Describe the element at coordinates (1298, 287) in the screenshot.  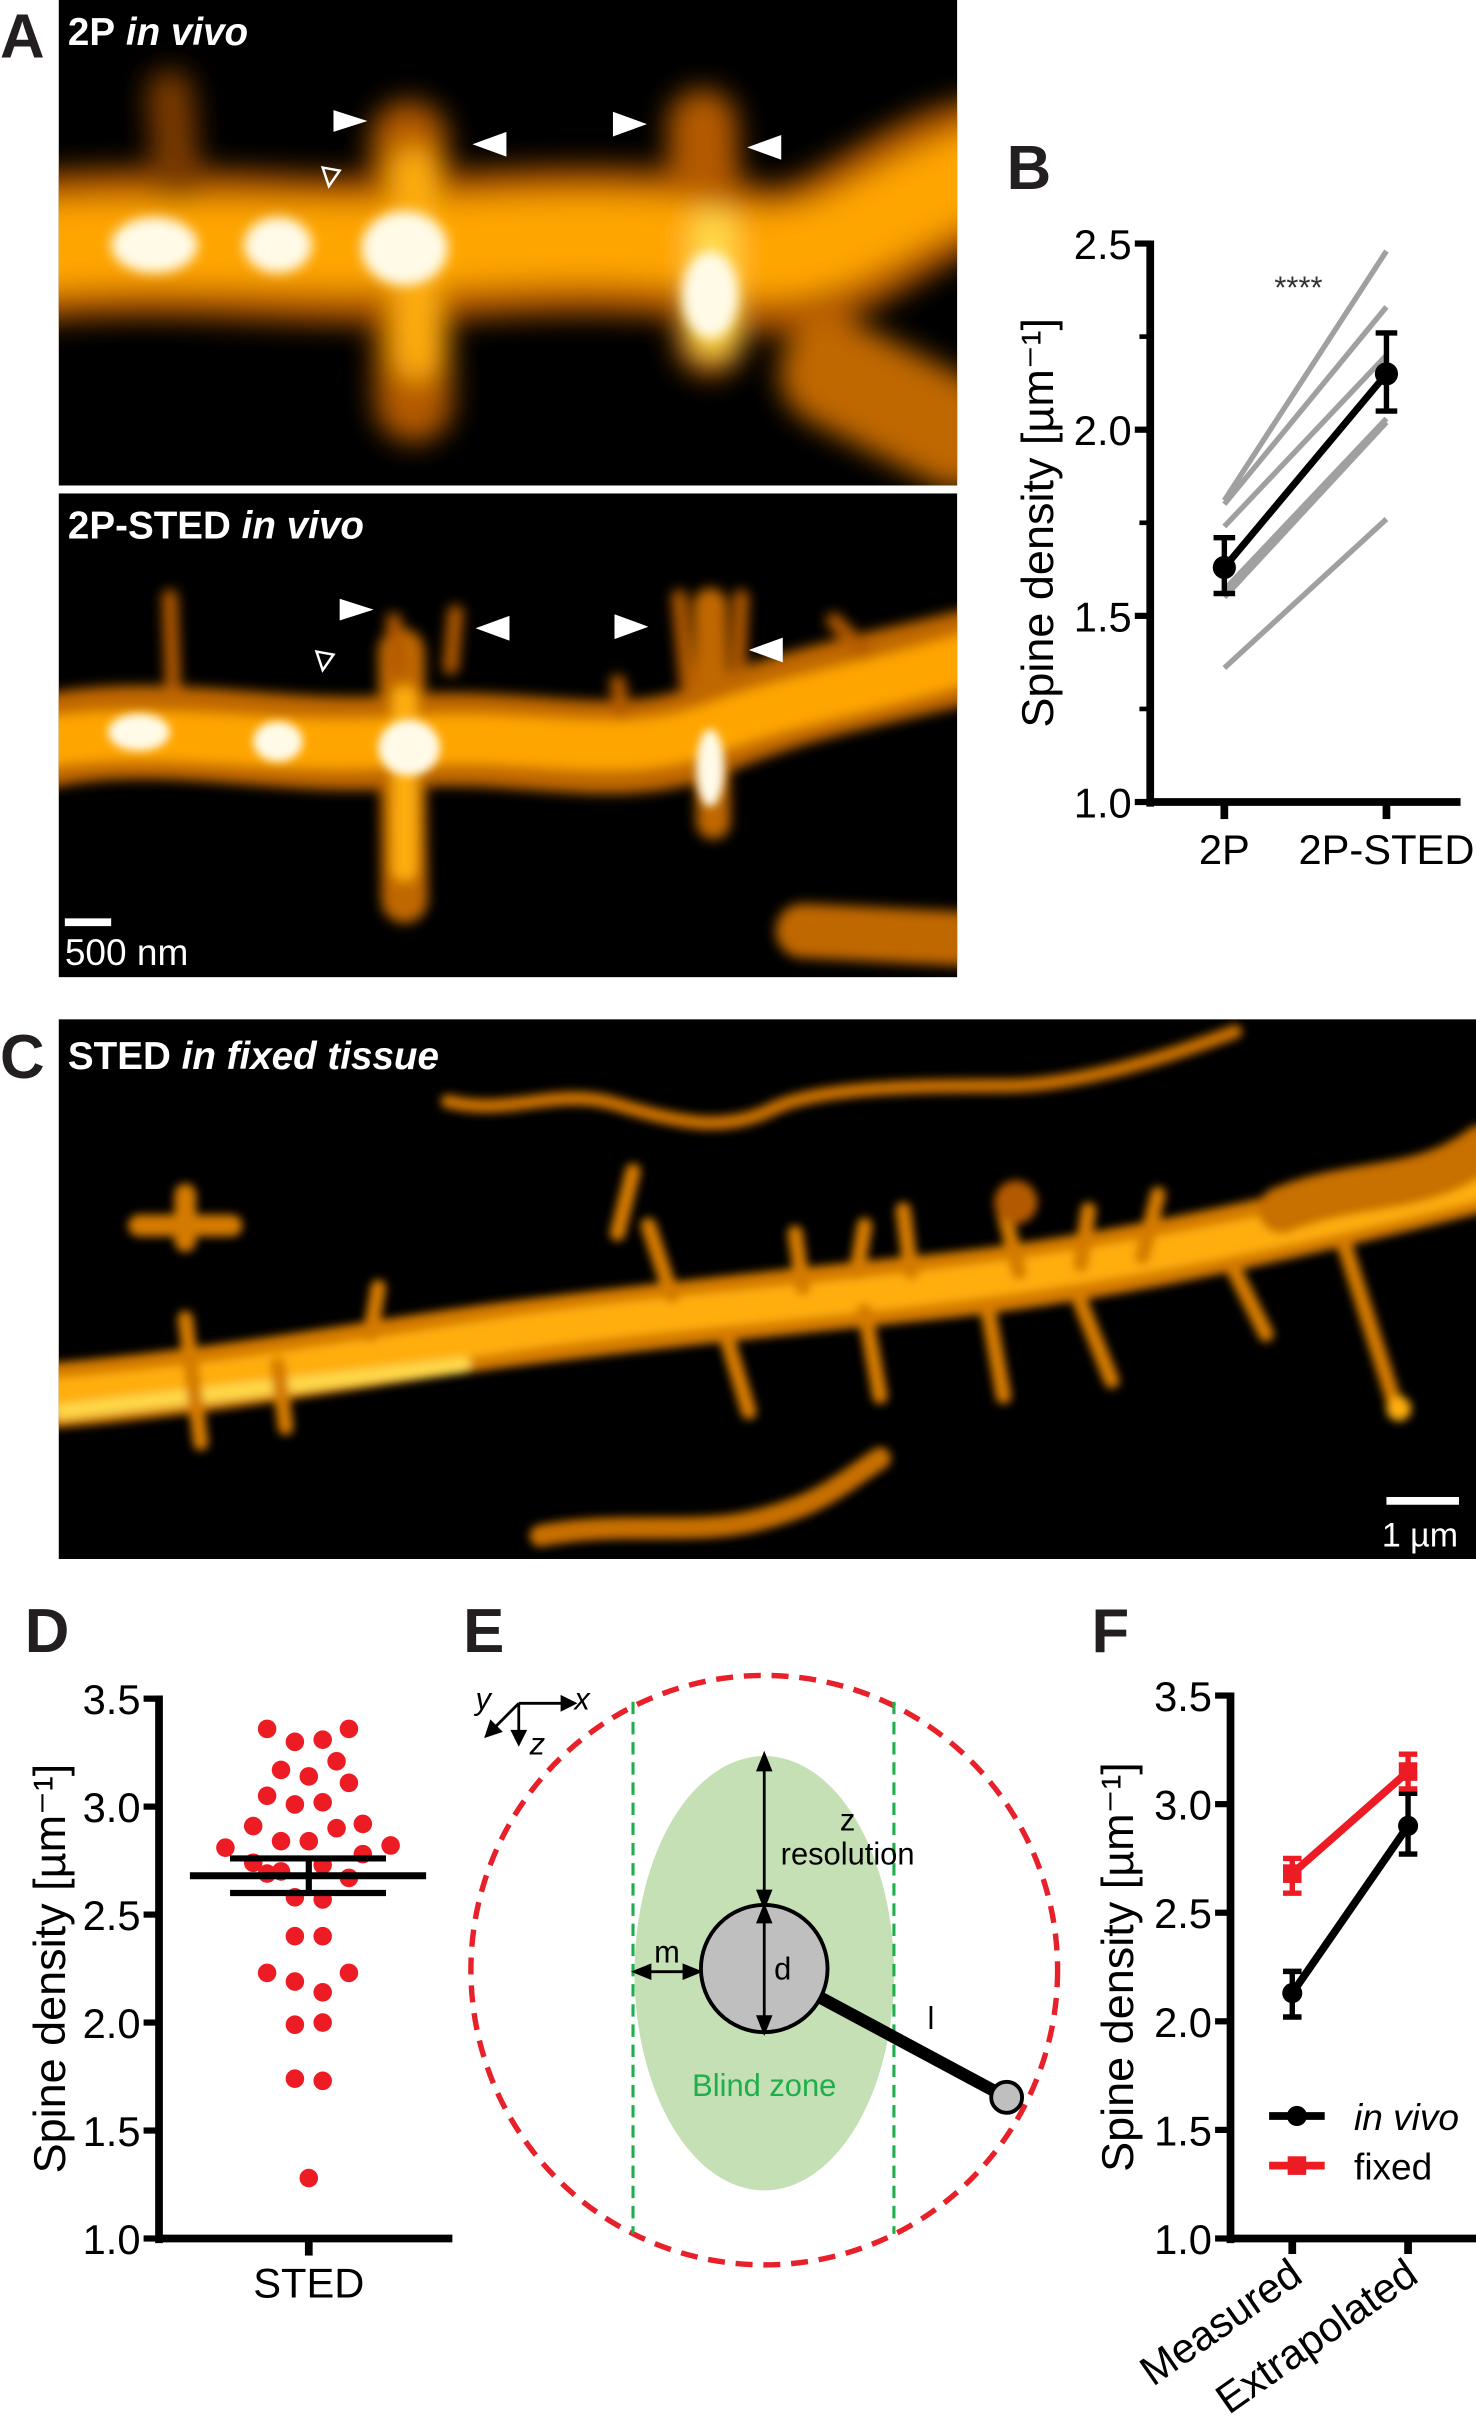
I see `significance-annotation: ****` at that location.